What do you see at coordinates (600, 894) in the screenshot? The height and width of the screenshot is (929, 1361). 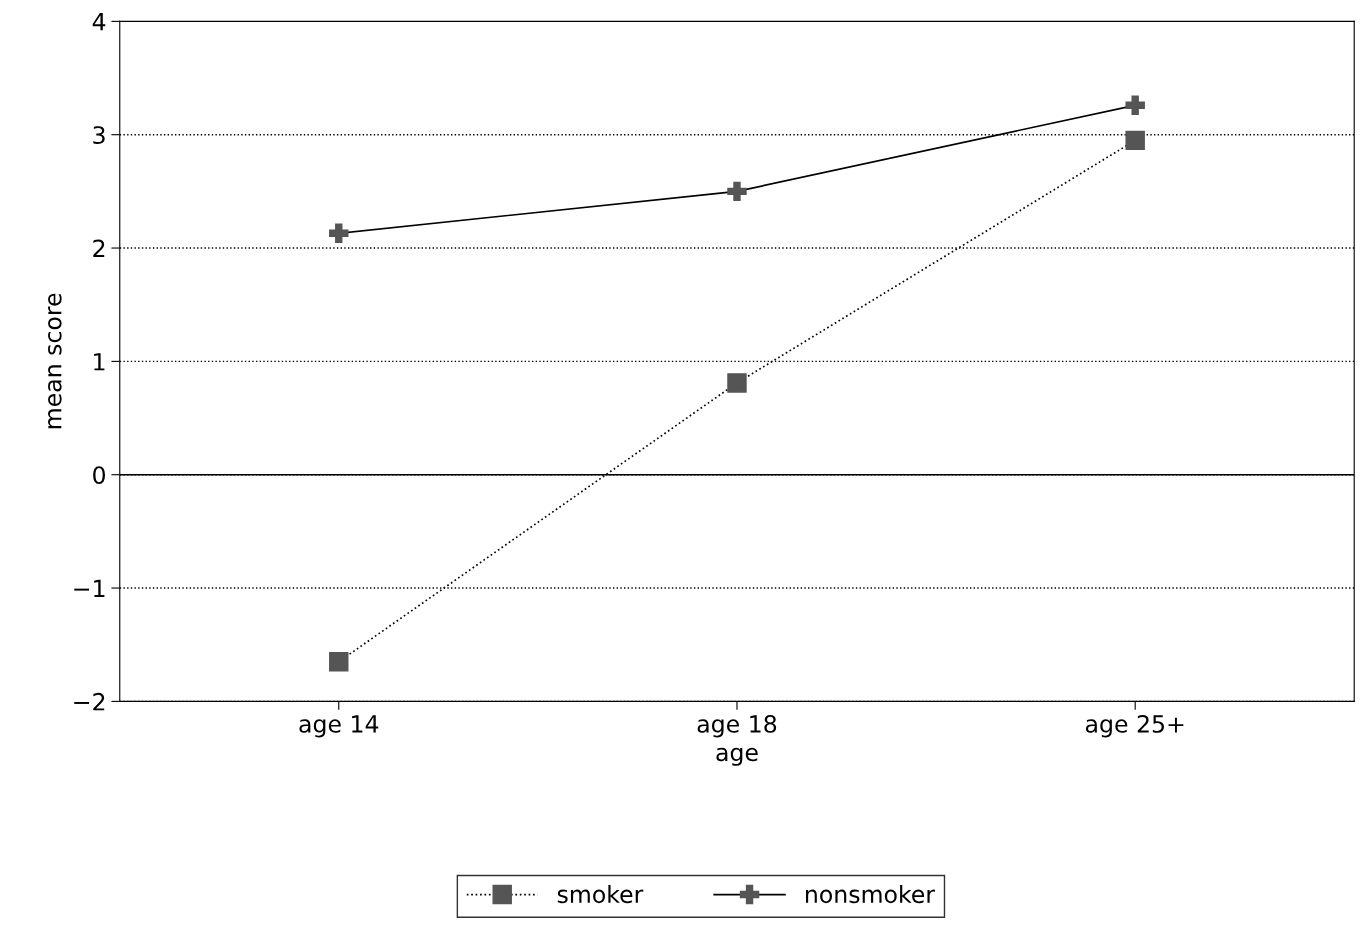 I see `legend-label: smoker` at bounding box center [600, 894].